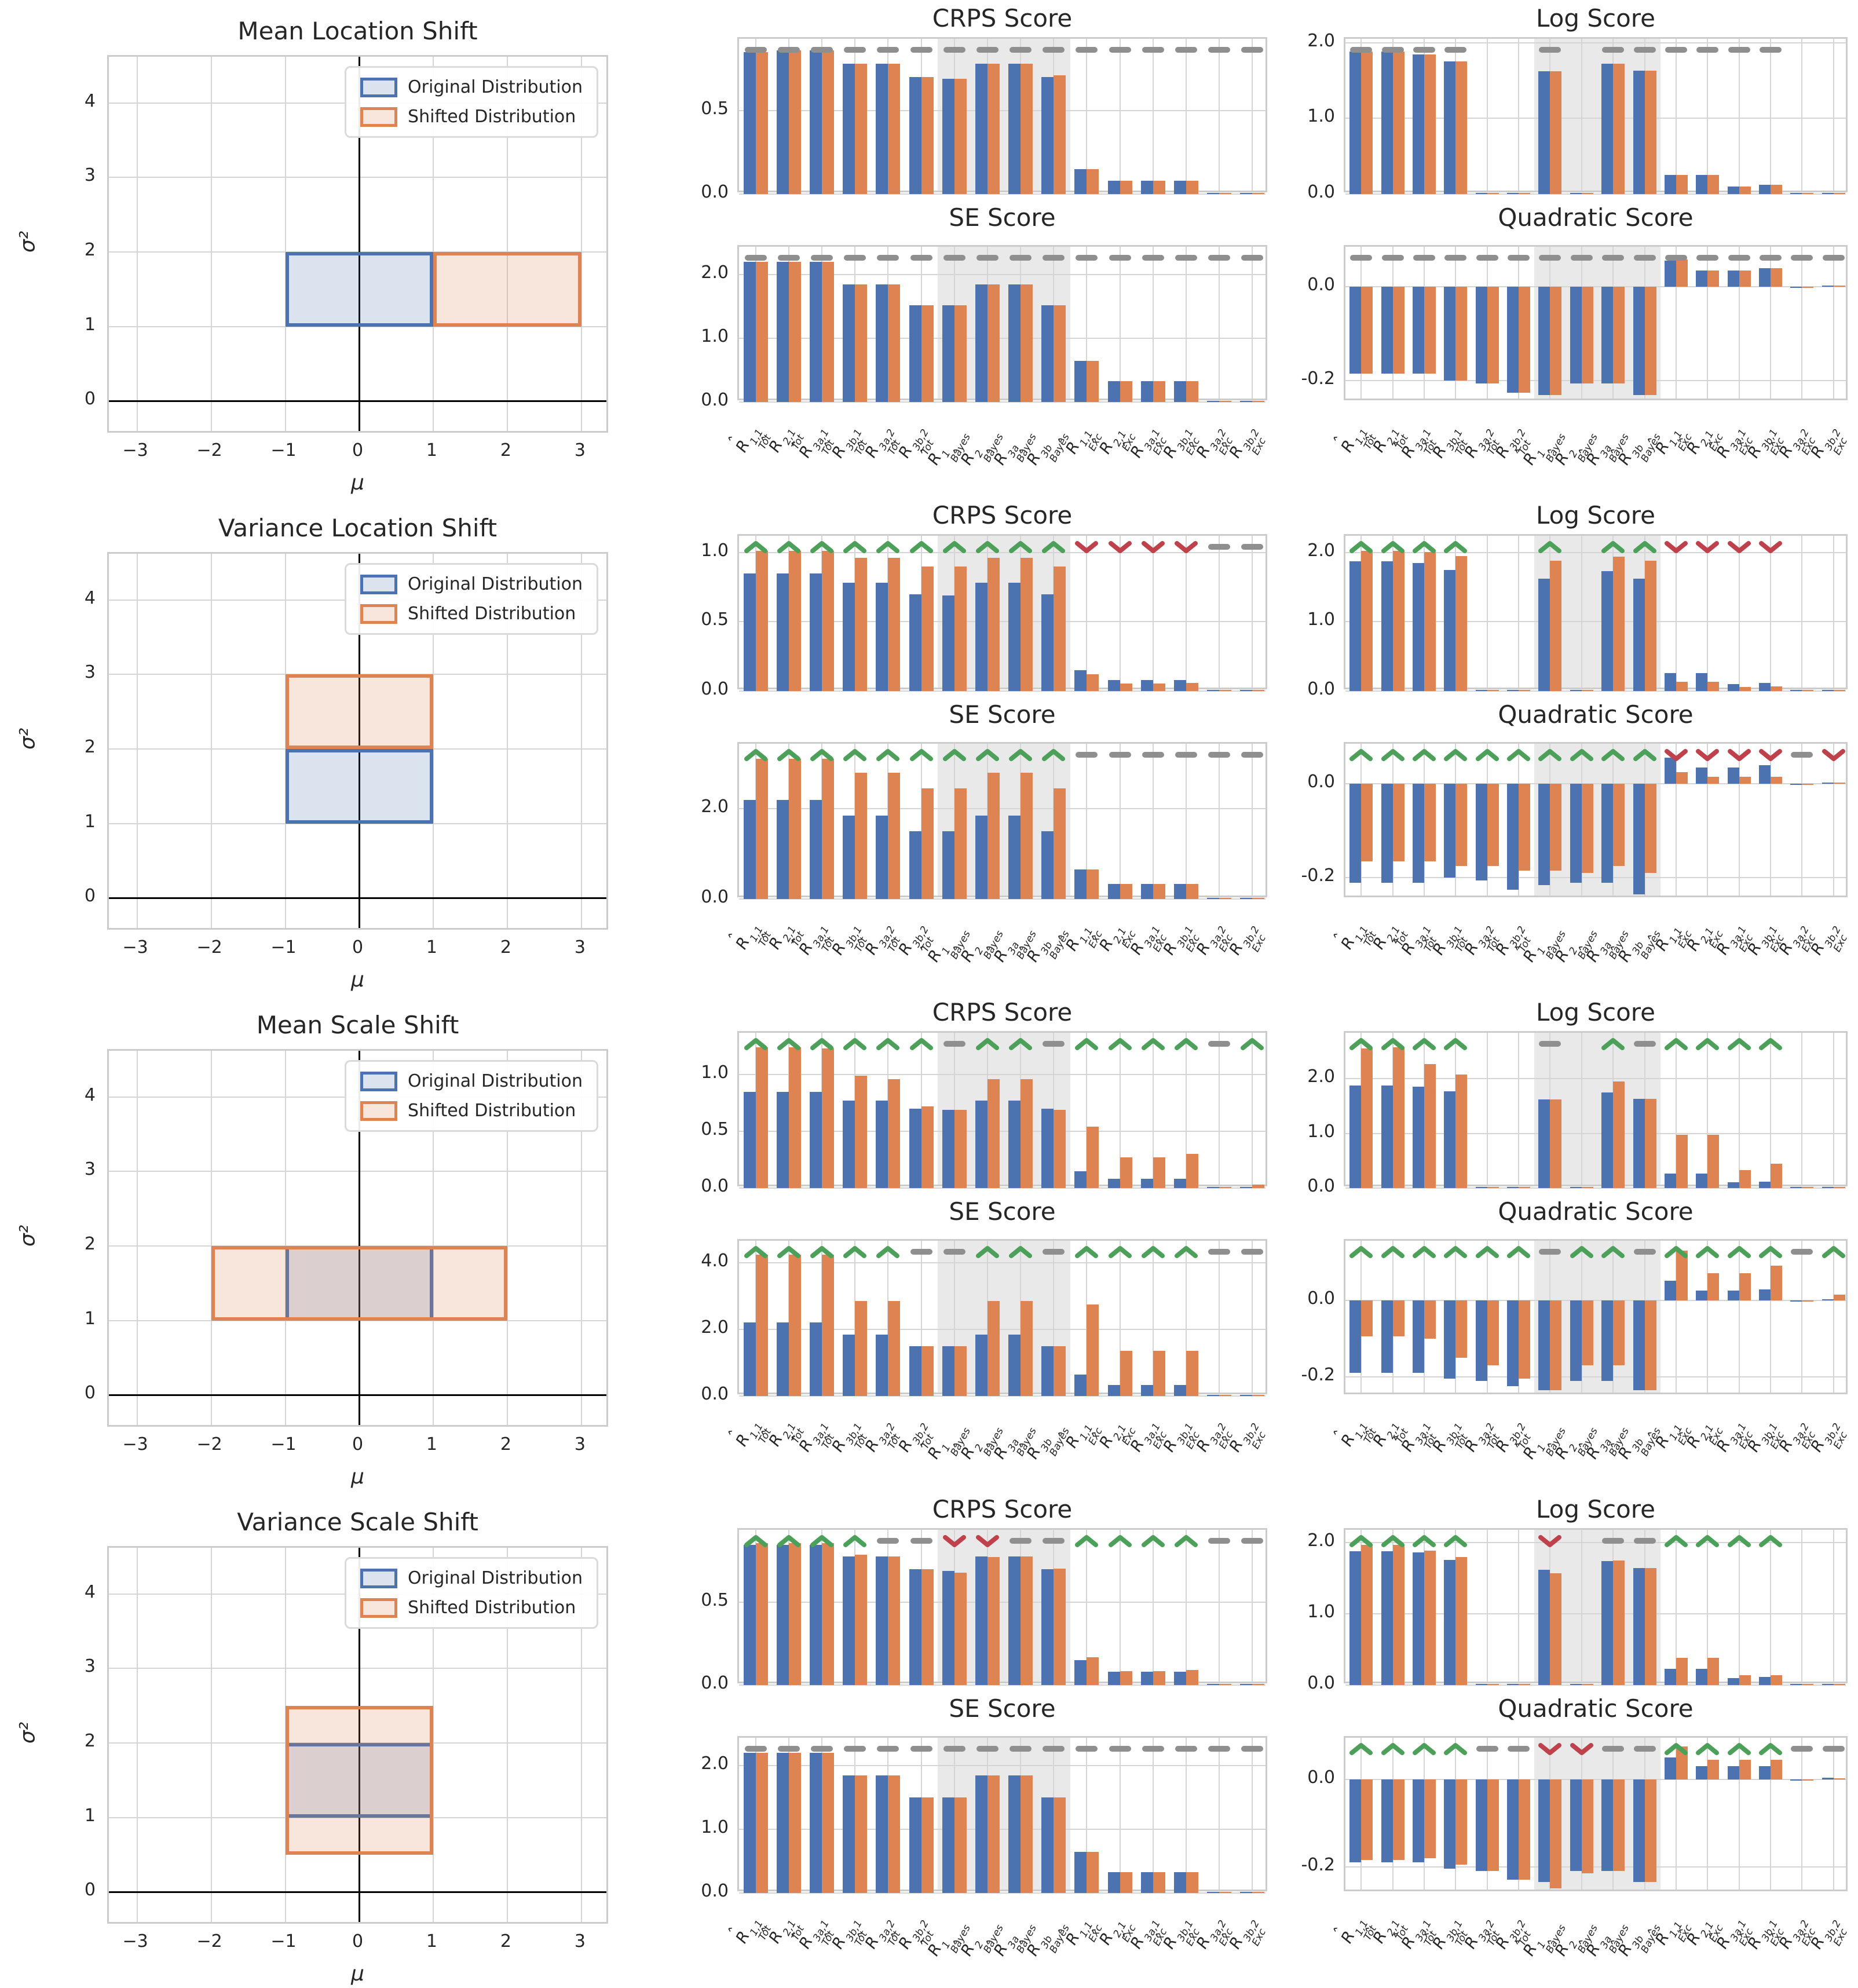  I want to click on dist-x-tick-label: 2, so click(506, 1444).